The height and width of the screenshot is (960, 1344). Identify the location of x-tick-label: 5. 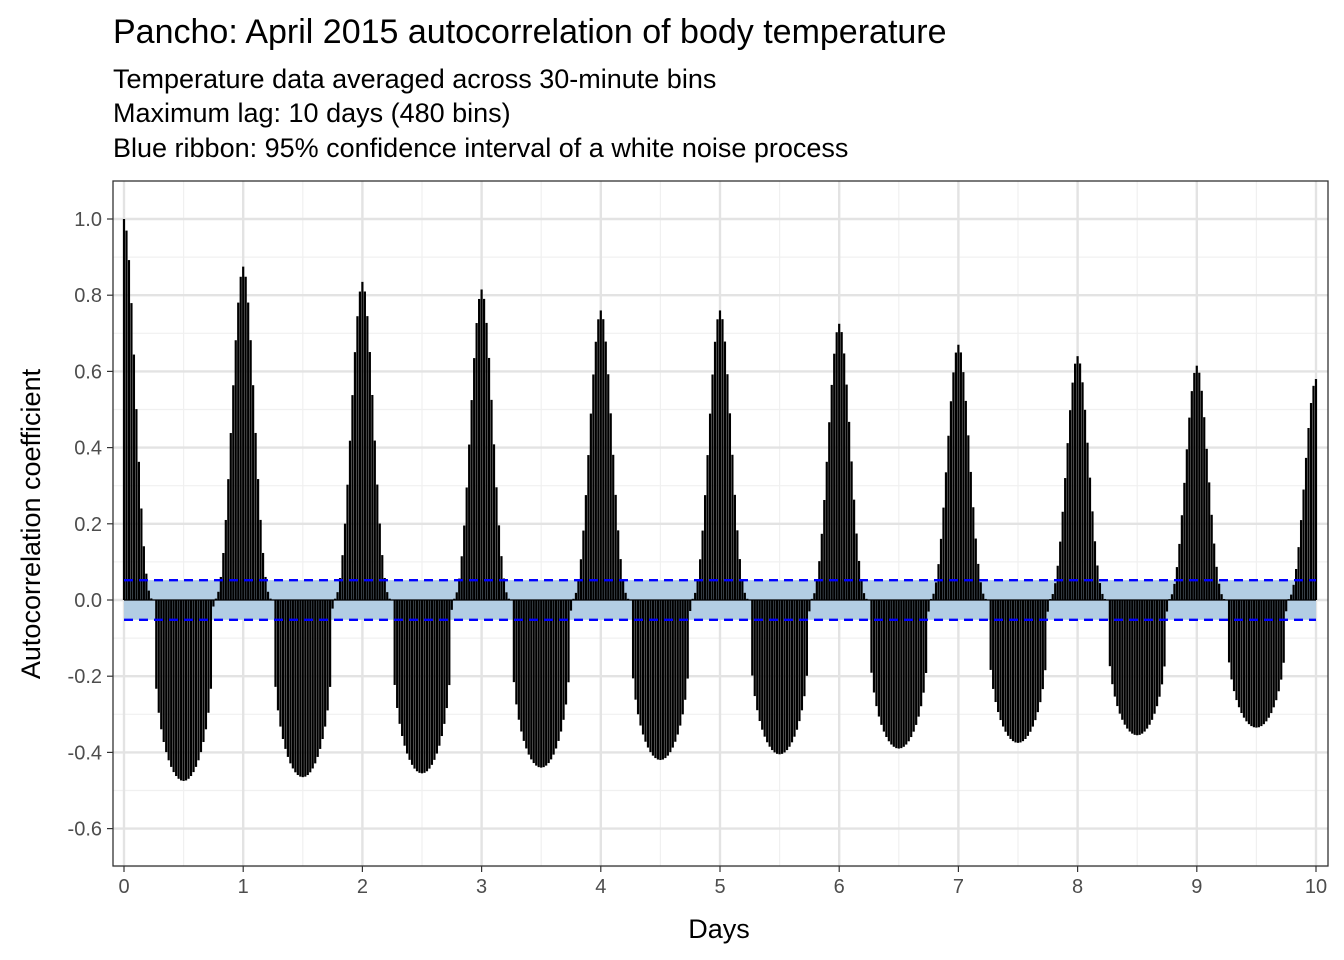
(719, 887).